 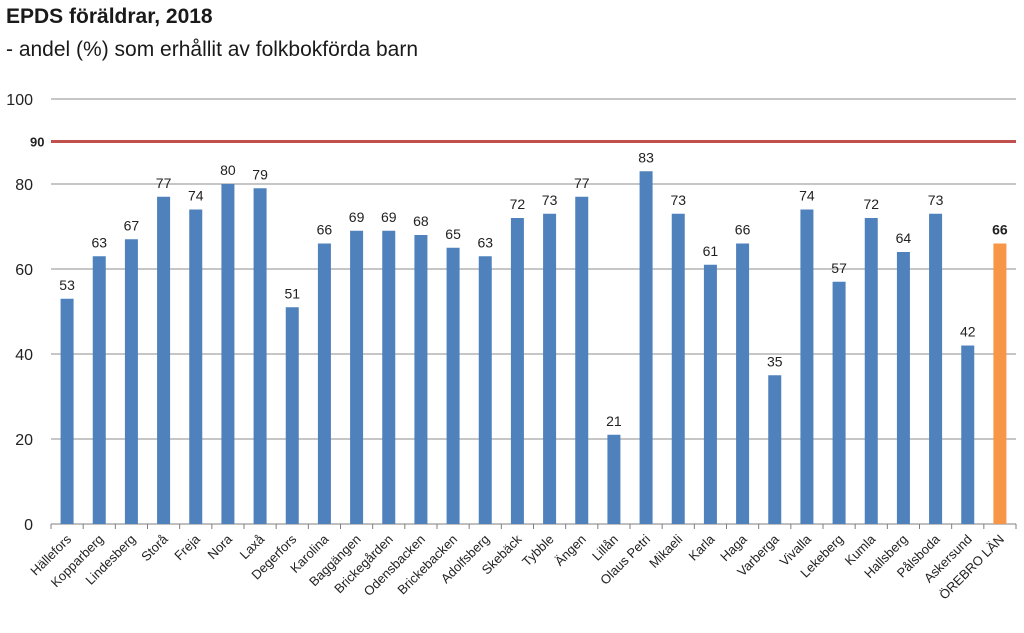 I want to click on data-label: 65, so click(x=453, y=234).